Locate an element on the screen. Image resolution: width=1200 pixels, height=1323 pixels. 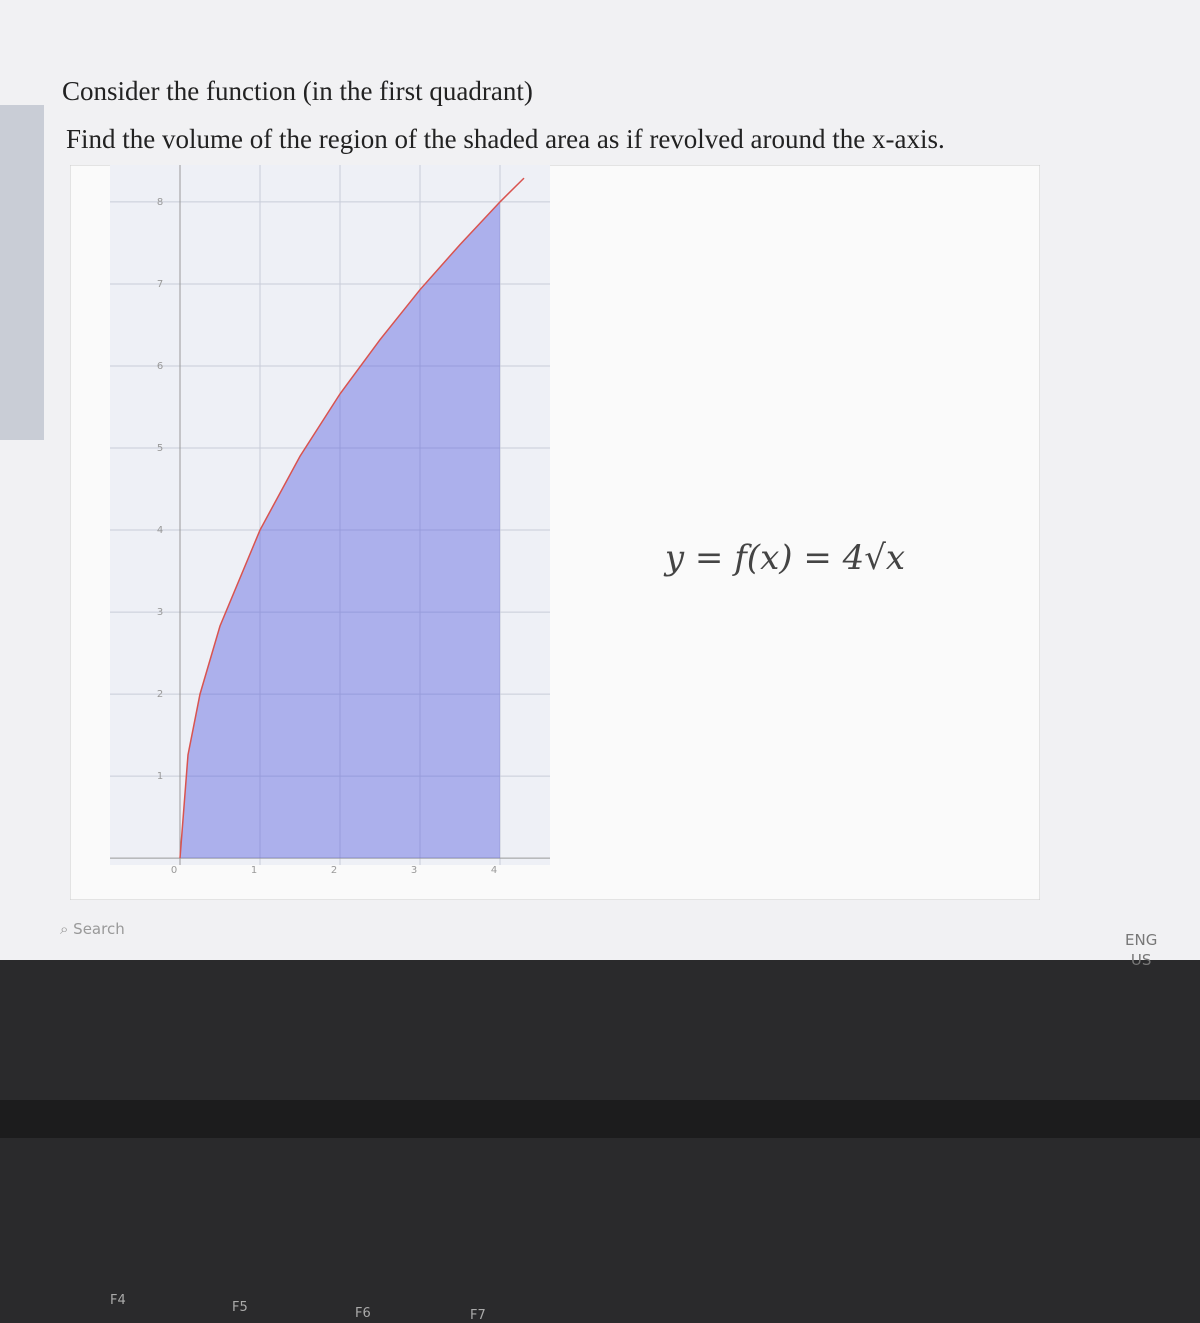
region: US is located at coordinates (1141, 960).